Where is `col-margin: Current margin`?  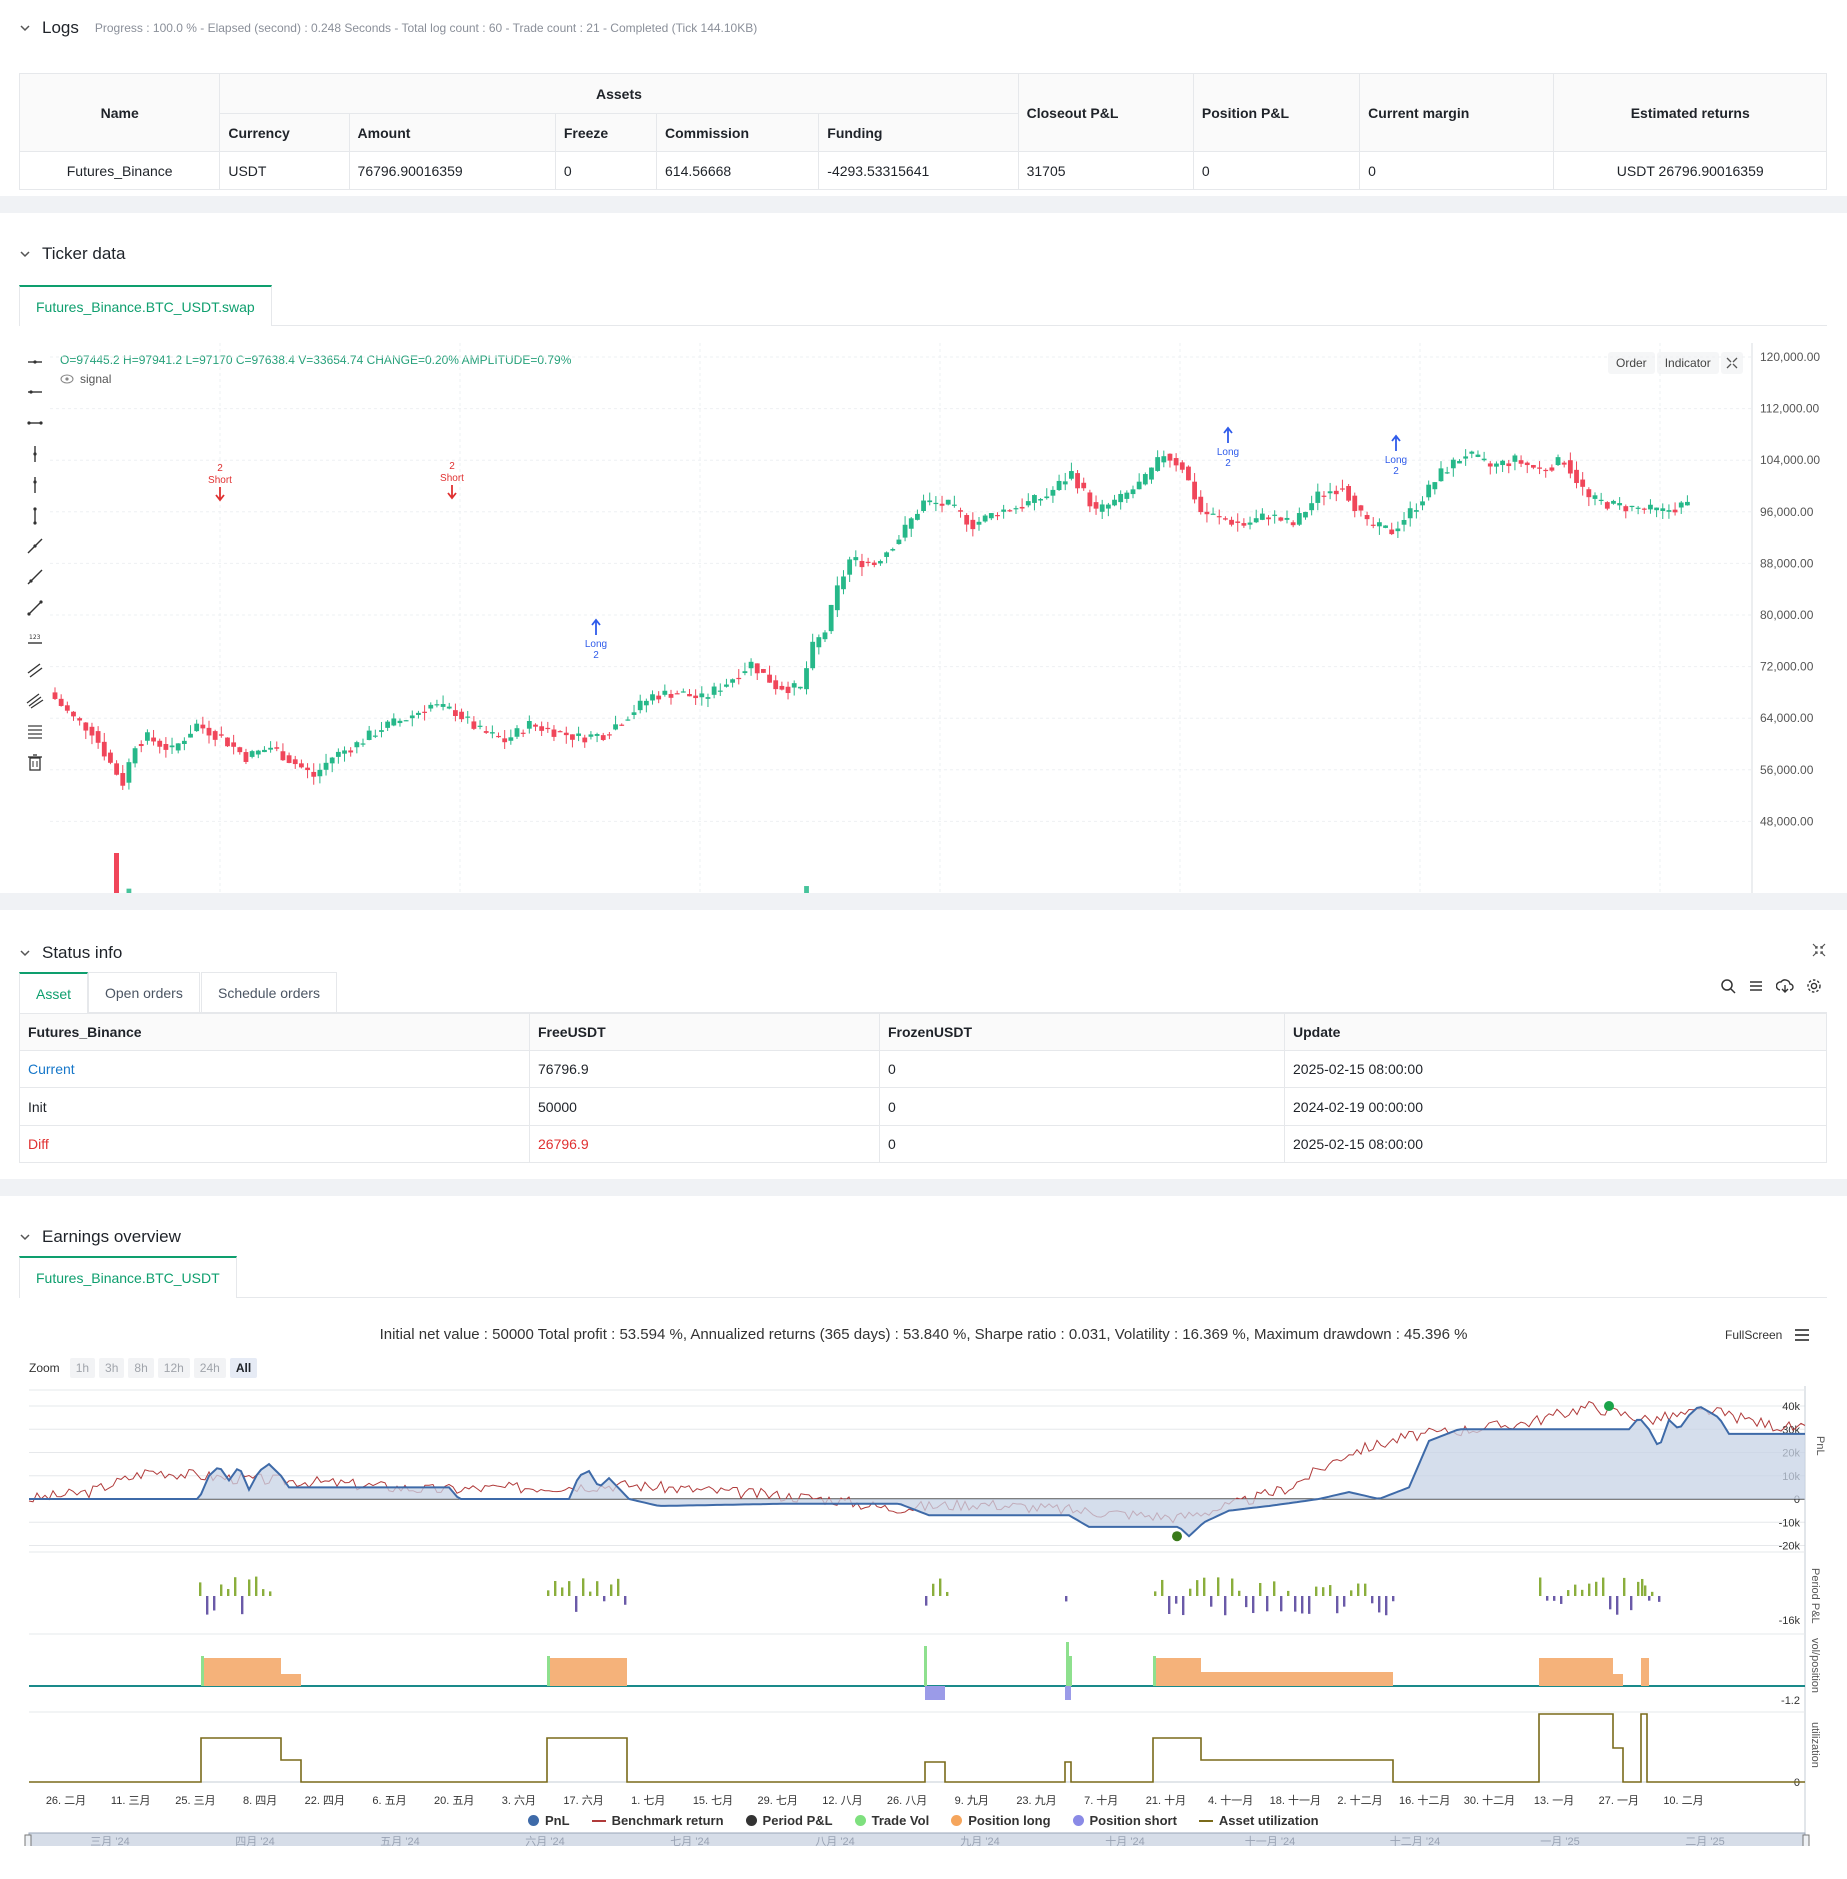 col-margin: Current margin is located at coordinates (1457, 112).